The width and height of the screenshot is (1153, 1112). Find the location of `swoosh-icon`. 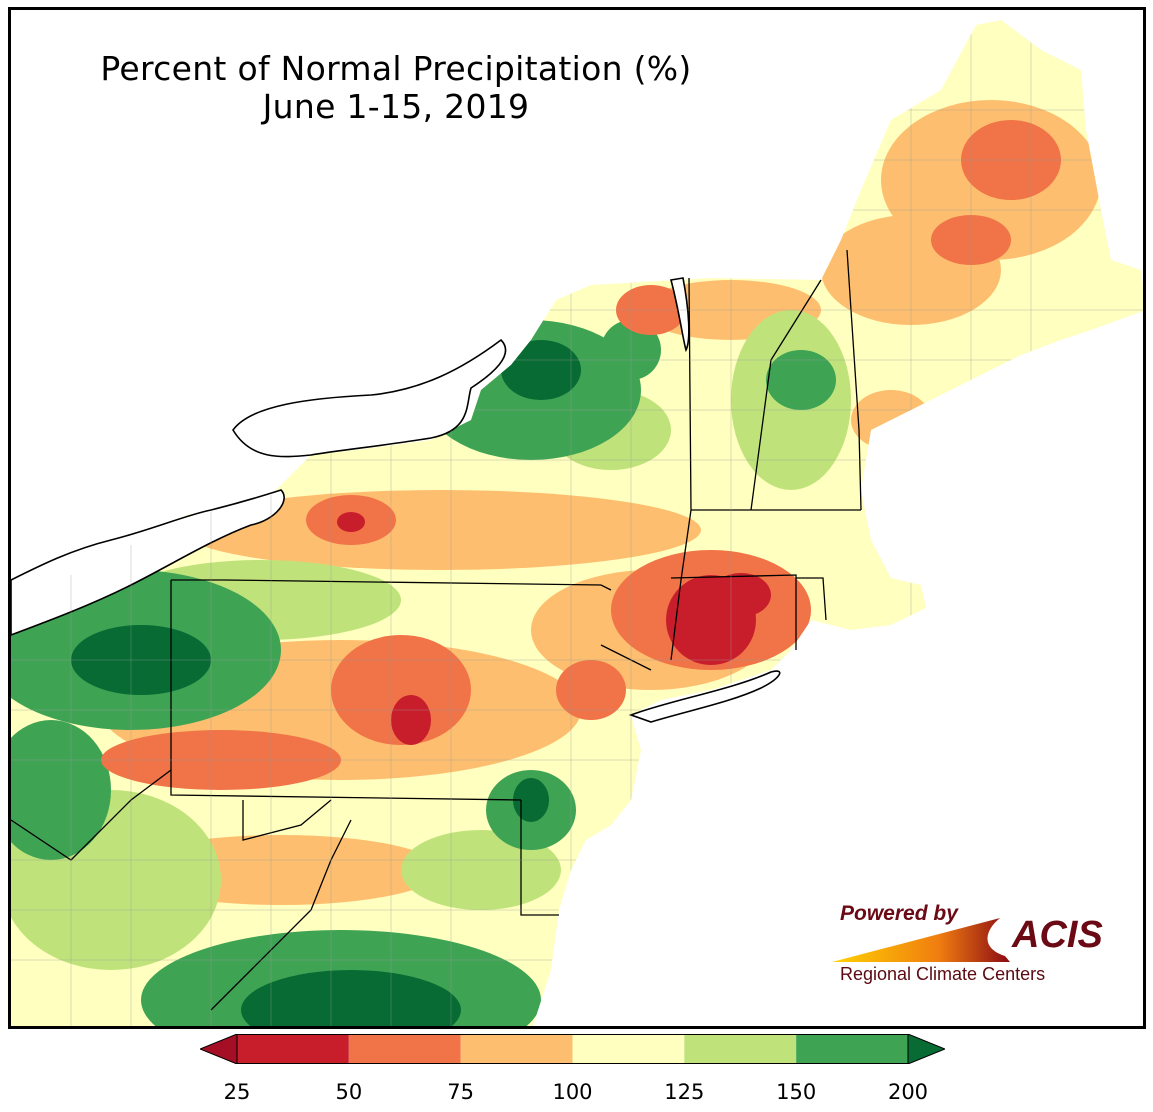

swoosh-icon is located at coordinates (921, 940).